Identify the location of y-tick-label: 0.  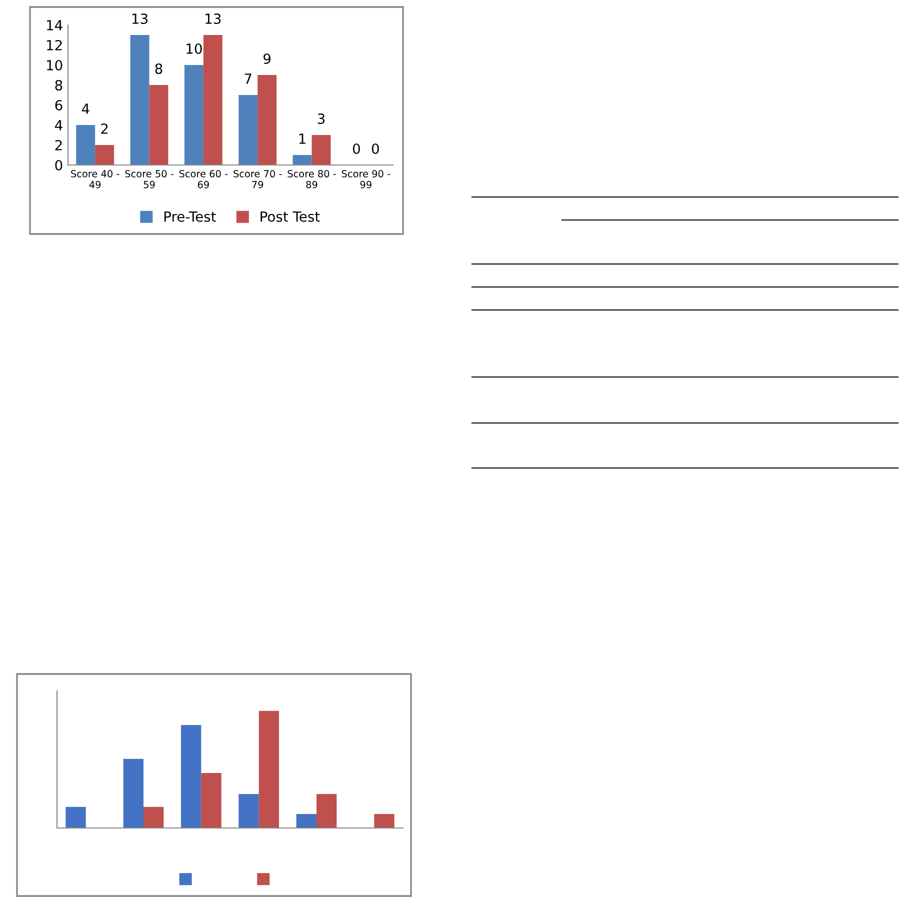
(58, 165).